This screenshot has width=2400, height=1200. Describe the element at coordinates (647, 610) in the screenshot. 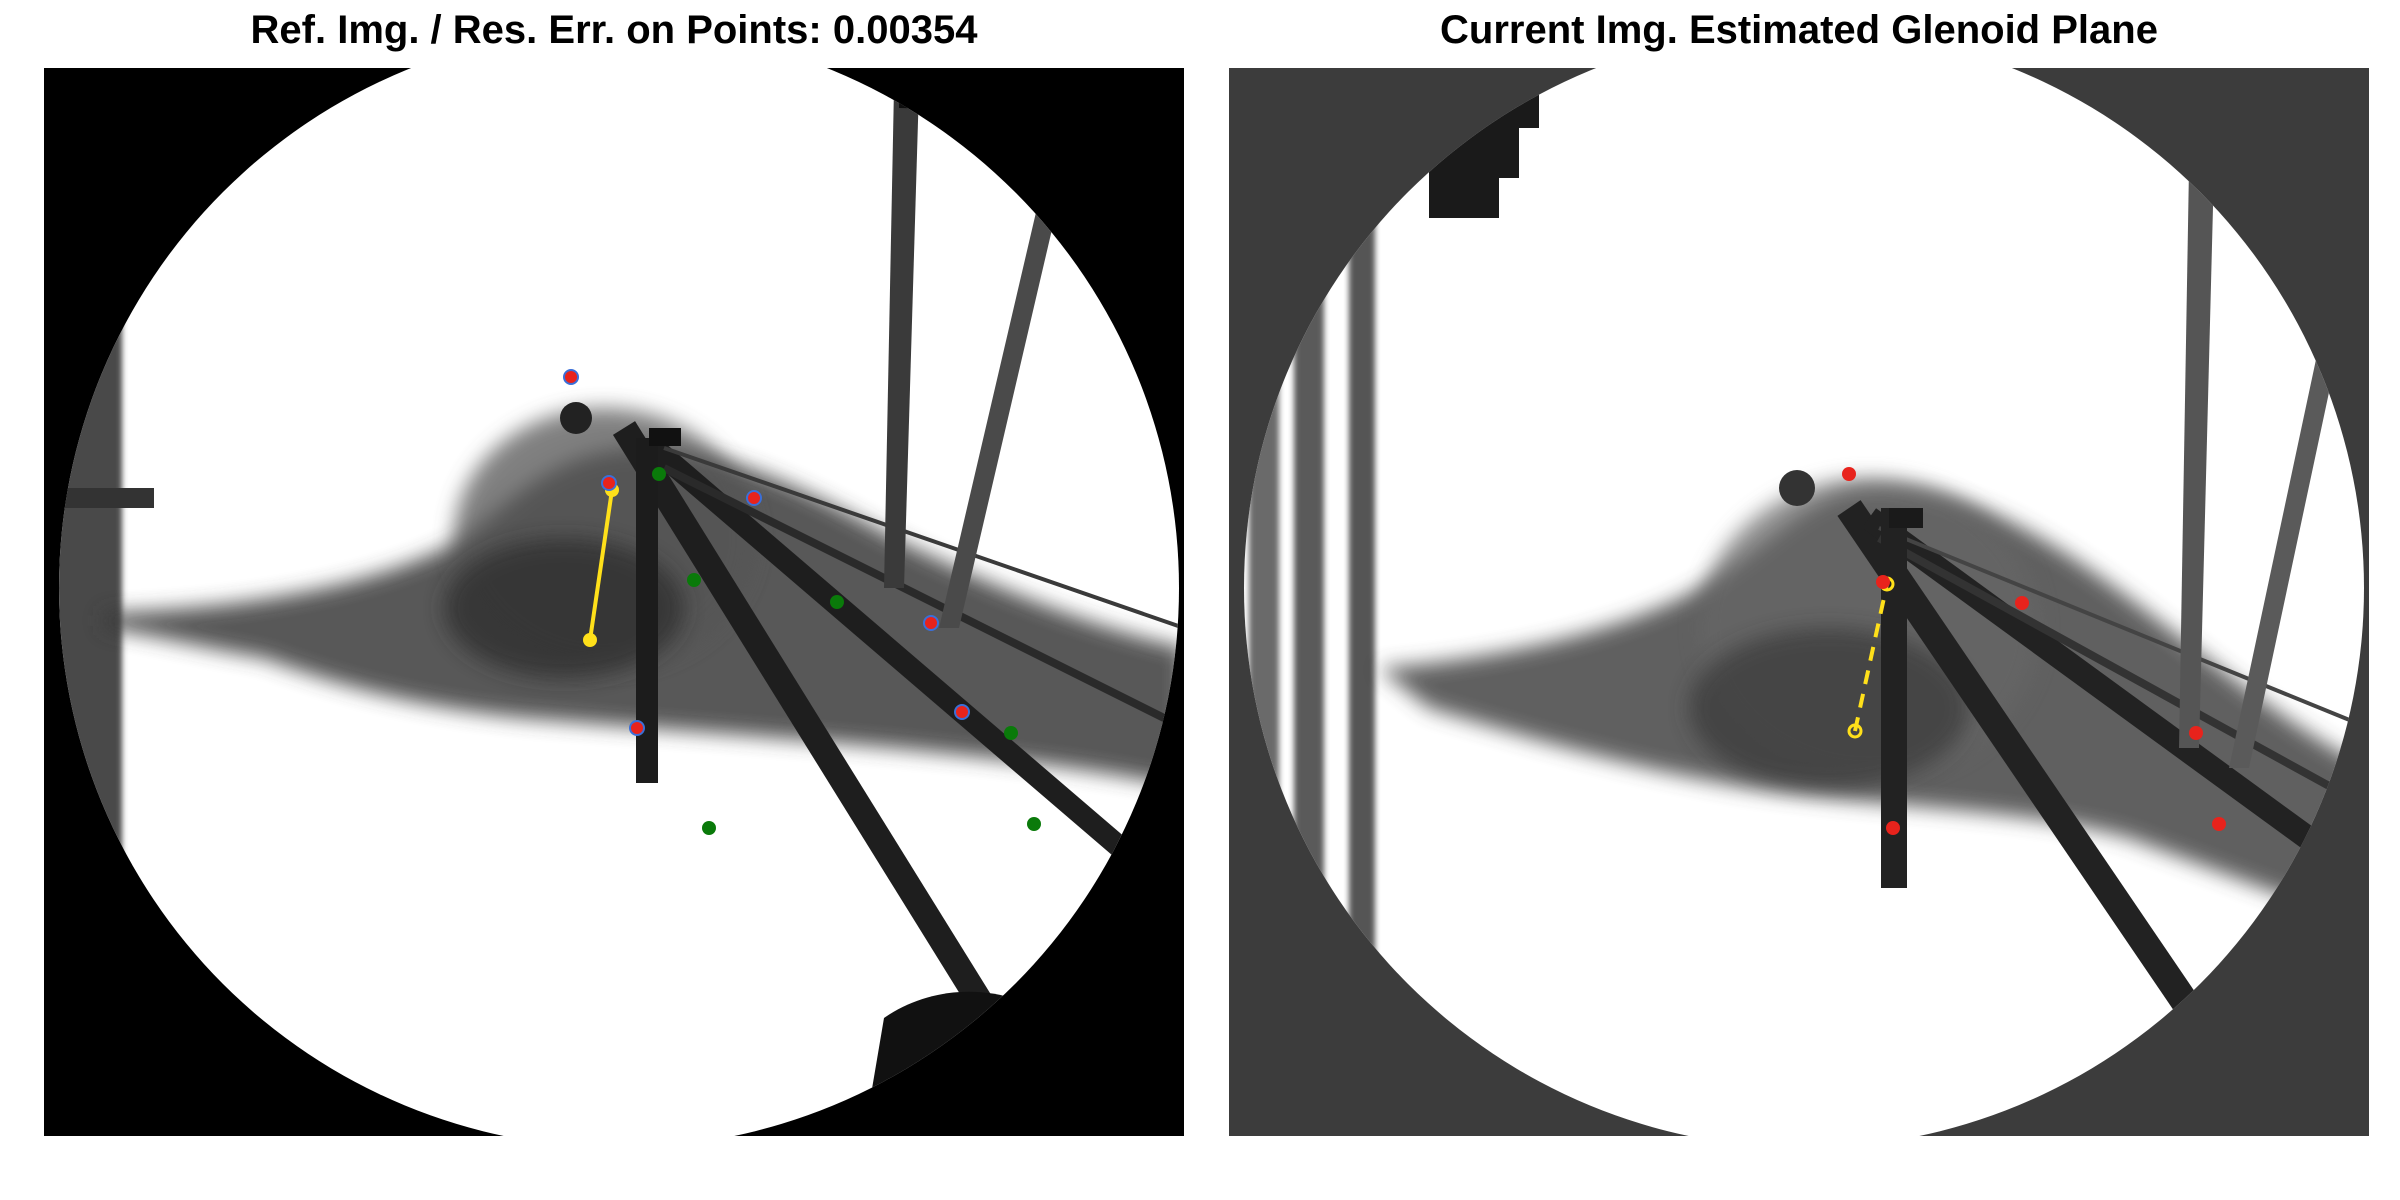

I see `vertical-rod` at that location.